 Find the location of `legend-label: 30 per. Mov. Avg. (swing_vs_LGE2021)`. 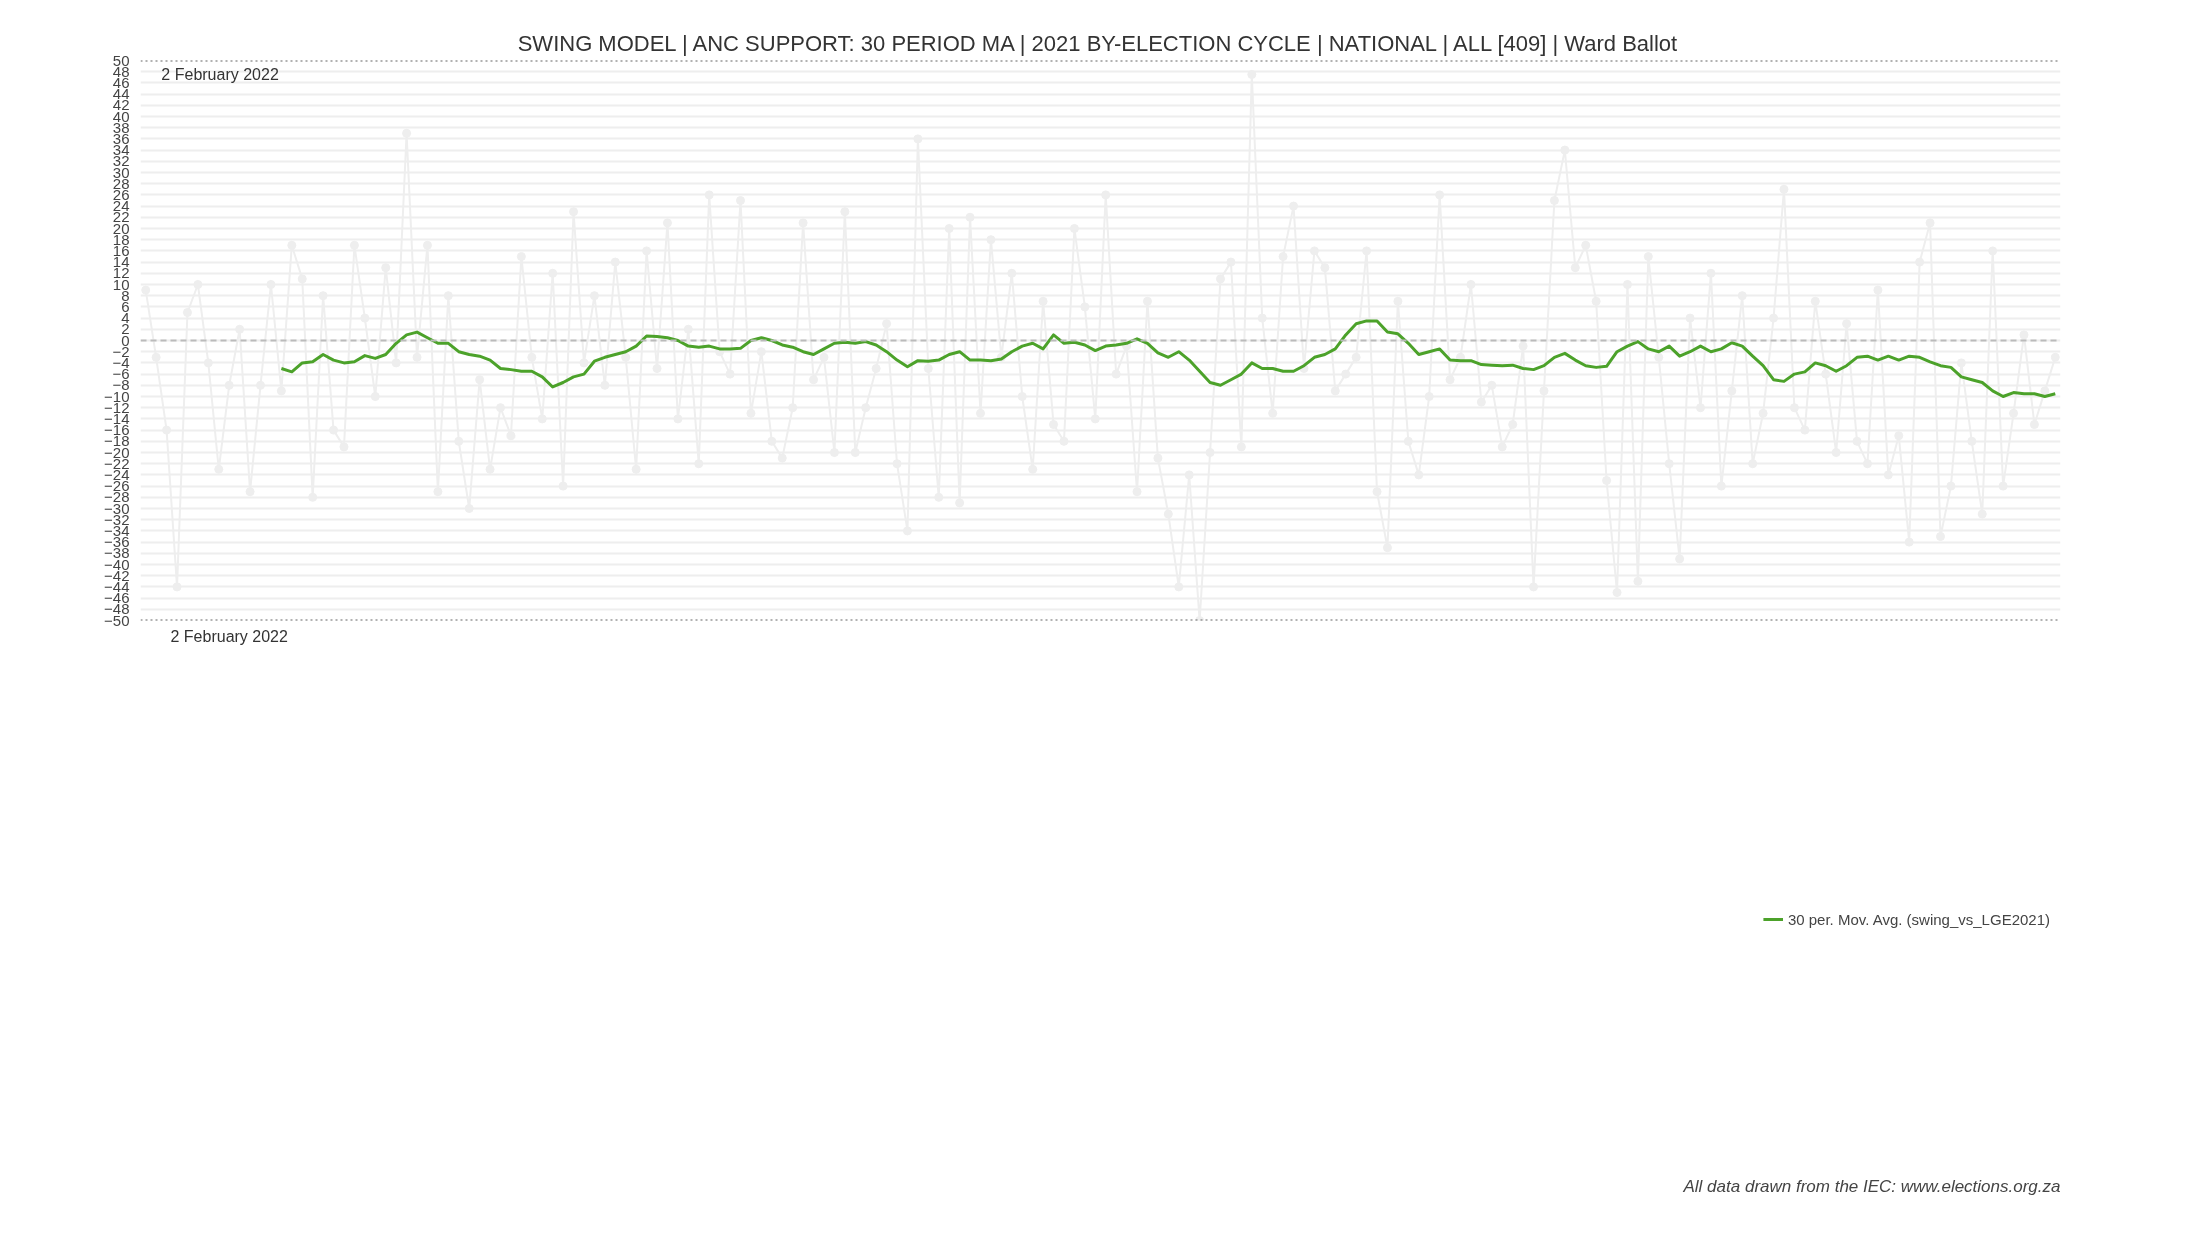

legend-label: 30 per. Mov. Avg. (swing_vs_LGE2021) is located at coordinates (1918, 919).